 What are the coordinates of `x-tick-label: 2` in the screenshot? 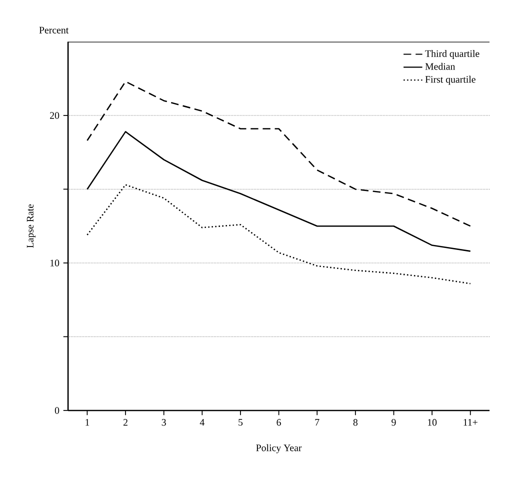 It's located at (125, 422).